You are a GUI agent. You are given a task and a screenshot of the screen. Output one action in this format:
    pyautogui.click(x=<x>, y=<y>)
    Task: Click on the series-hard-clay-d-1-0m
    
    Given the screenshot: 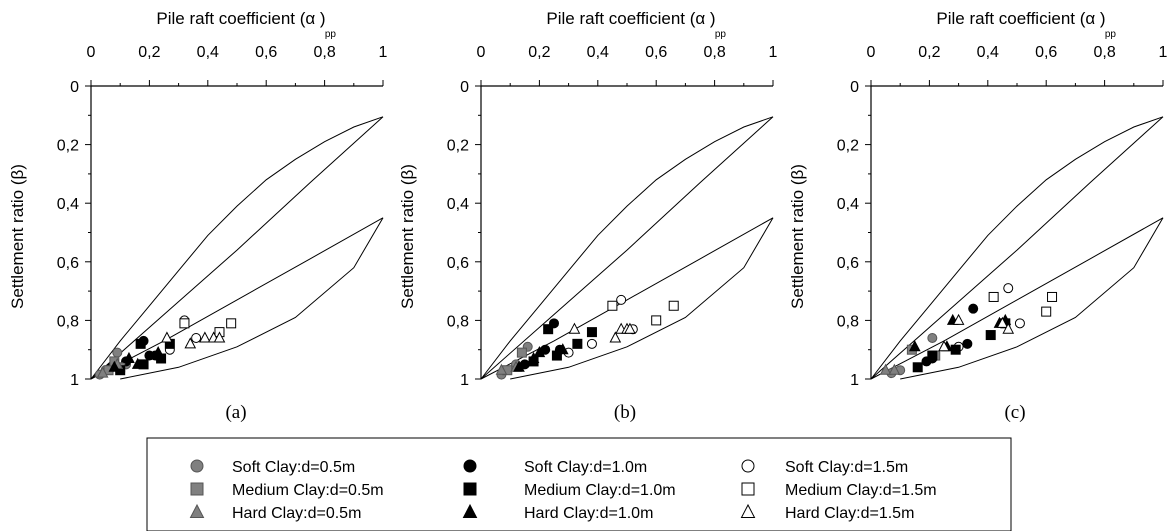 What is the action you would take?
    pyautogui.click(x=136, y=359)
    